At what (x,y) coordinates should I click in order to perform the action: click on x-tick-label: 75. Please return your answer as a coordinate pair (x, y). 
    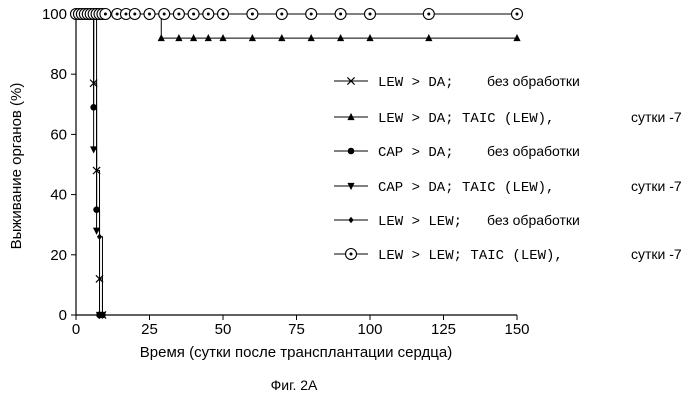
    Looking at the image, I should click on (296, 329).